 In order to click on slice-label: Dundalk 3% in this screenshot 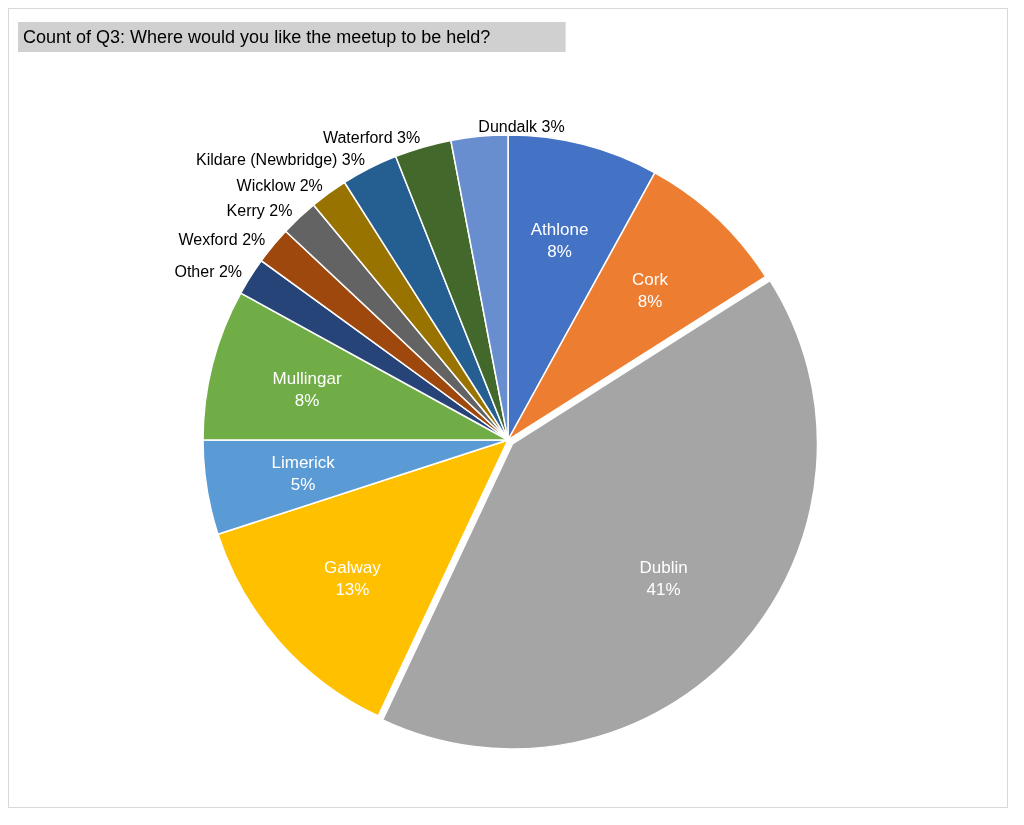, I will do `click(521, 126)`.